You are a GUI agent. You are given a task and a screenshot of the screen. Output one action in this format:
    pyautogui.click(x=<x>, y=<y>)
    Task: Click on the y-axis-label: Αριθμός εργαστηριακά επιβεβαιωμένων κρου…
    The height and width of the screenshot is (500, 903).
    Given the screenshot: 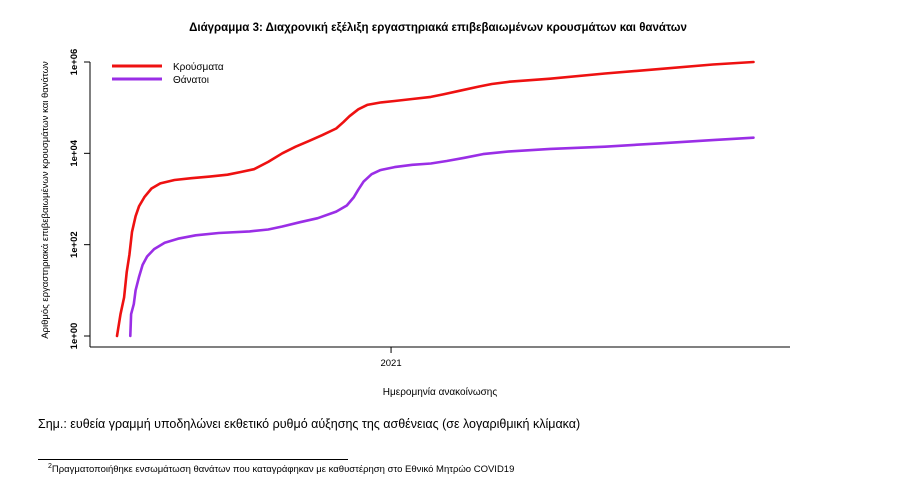 What is the action you would take?
    pyautogui.click(x=45, y=200)
    